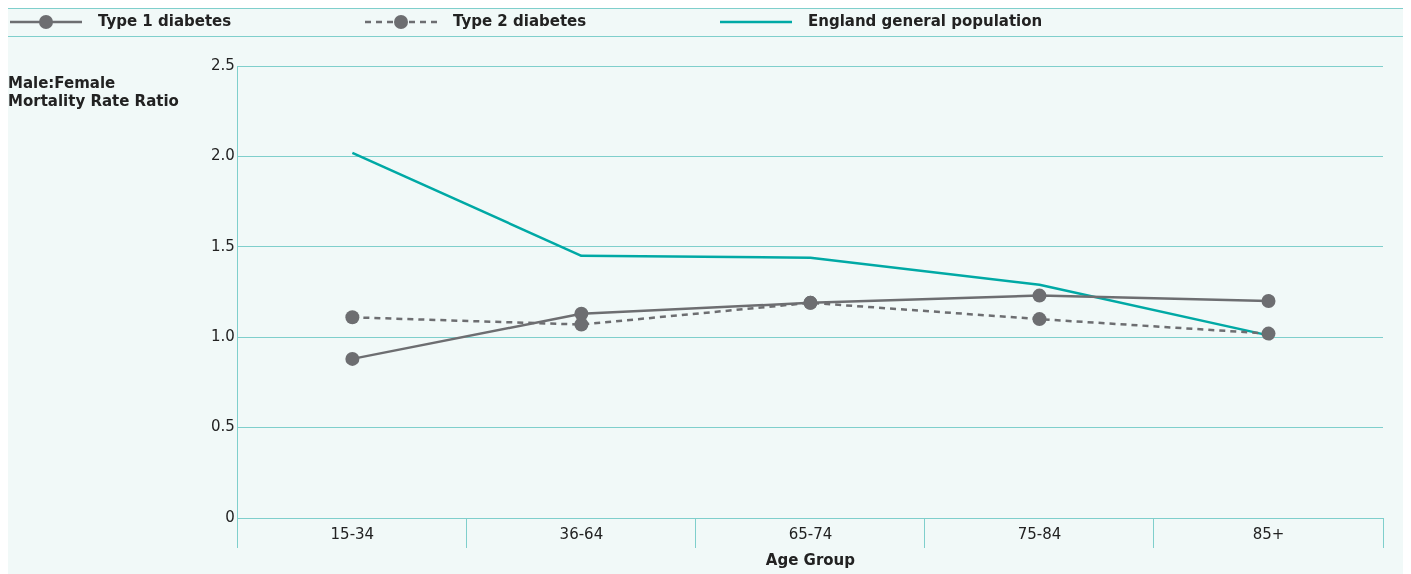 The width and height of the screenshot is (1411, 574). Describe the element at coordinates (223, 245) in the screenshot. I see `y-tick-label: 1.5` at that location.